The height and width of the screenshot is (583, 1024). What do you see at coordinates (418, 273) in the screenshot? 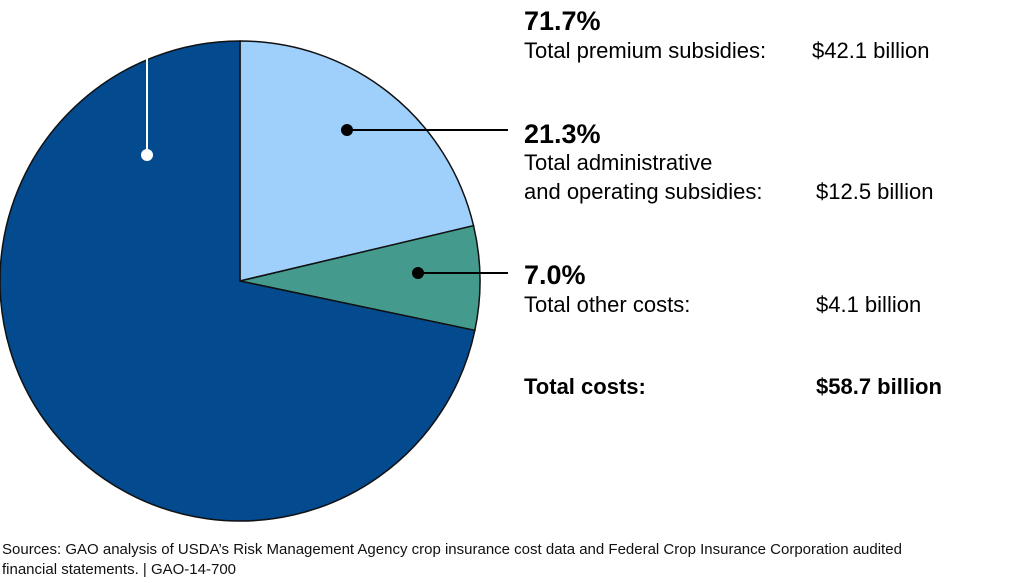
I see `other-leader-dot` at bounding box center [418, 273].